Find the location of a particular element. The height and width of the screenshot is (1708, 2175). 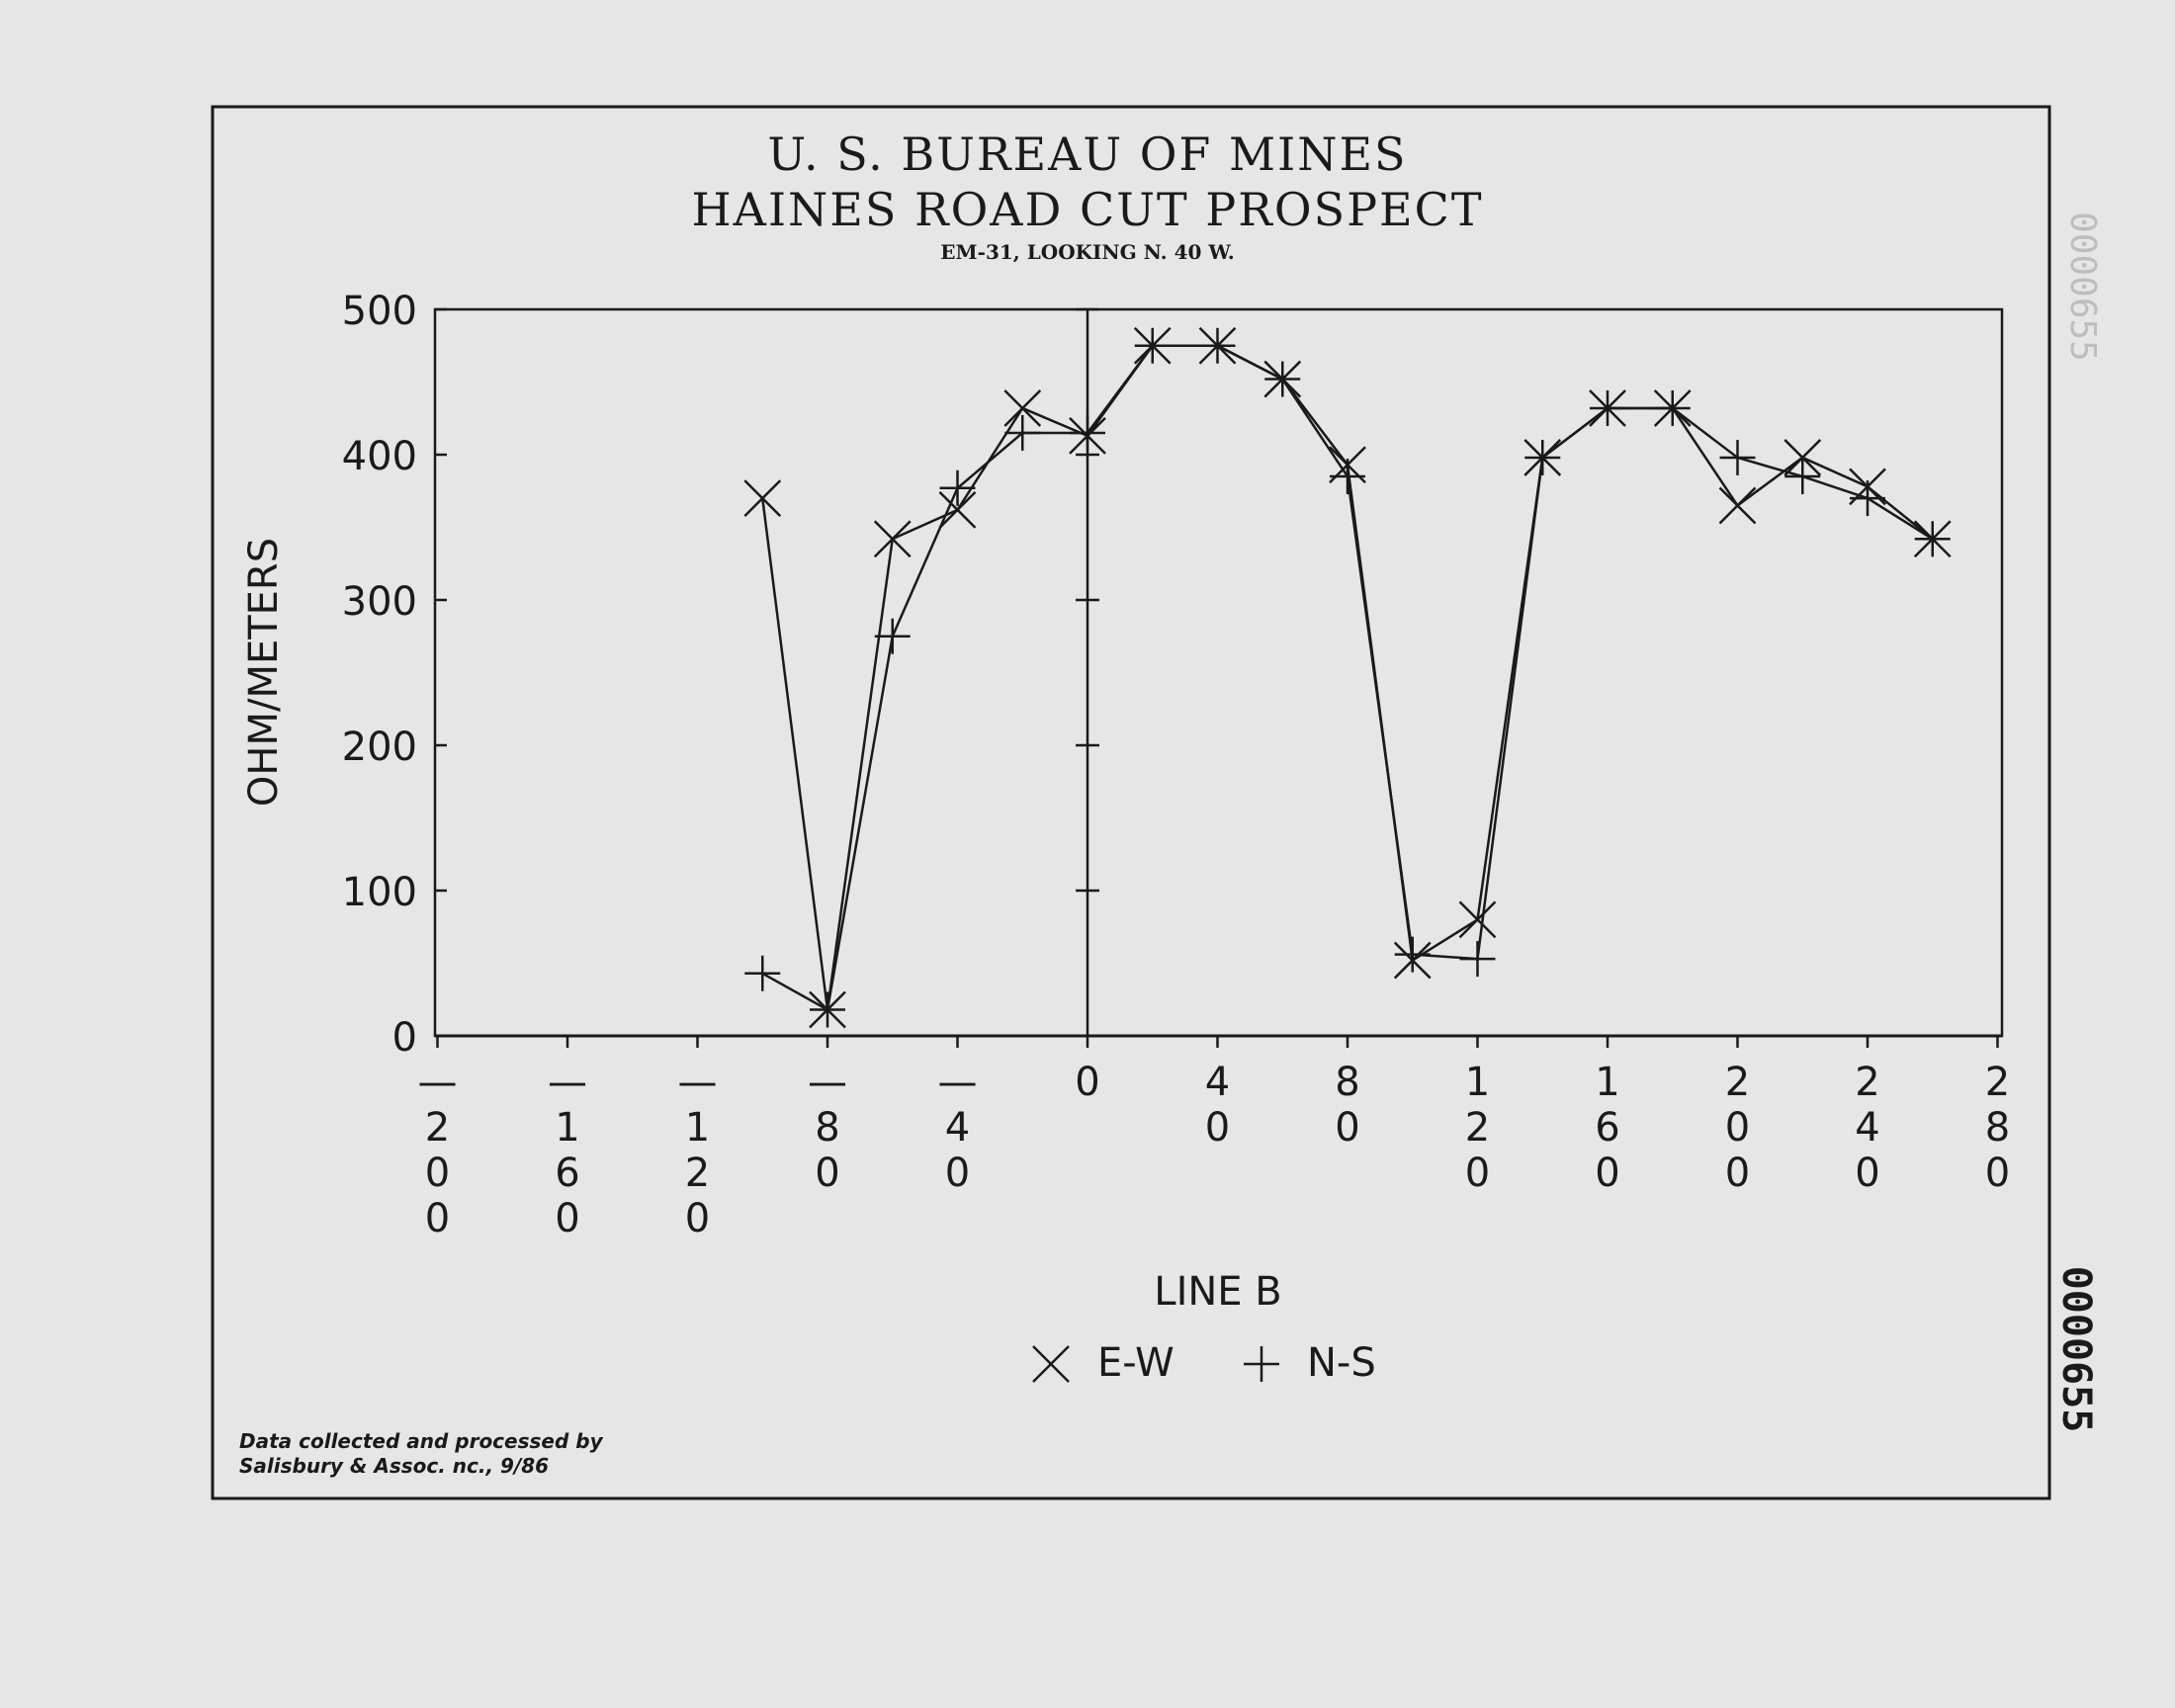

x-tick-label: —2 0 0 is located at coordinates (438, 1150).